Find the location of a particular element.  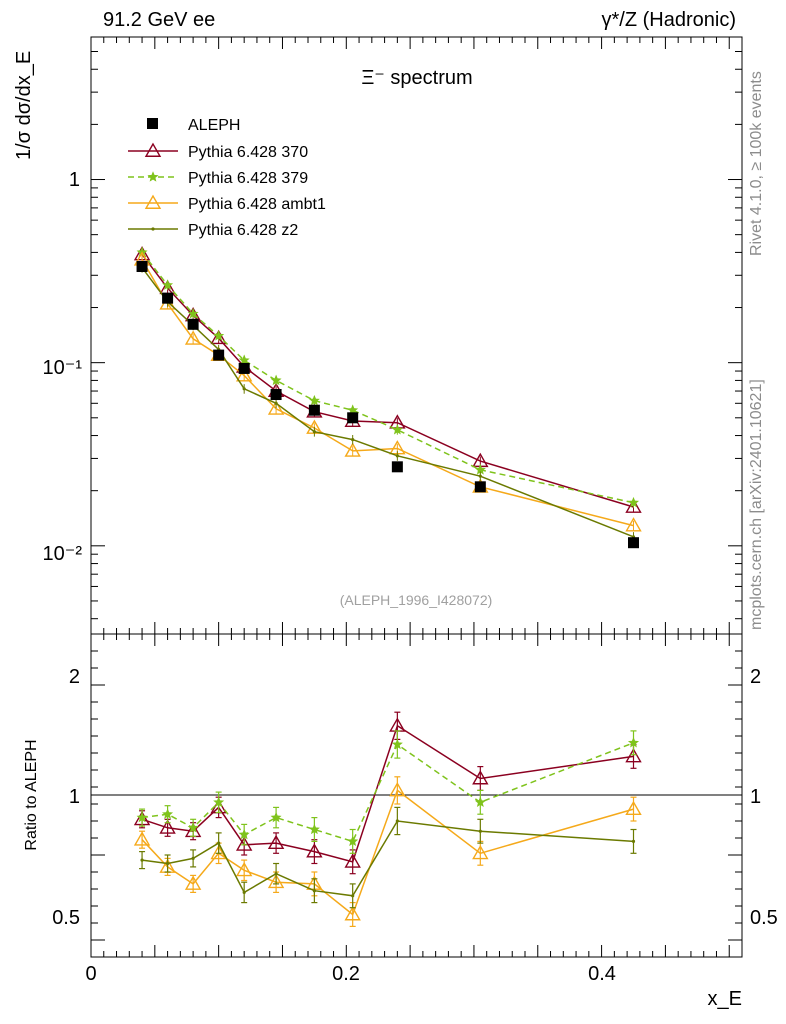

y-tick-label: 10⁻² is located at coordinates (63, 554).